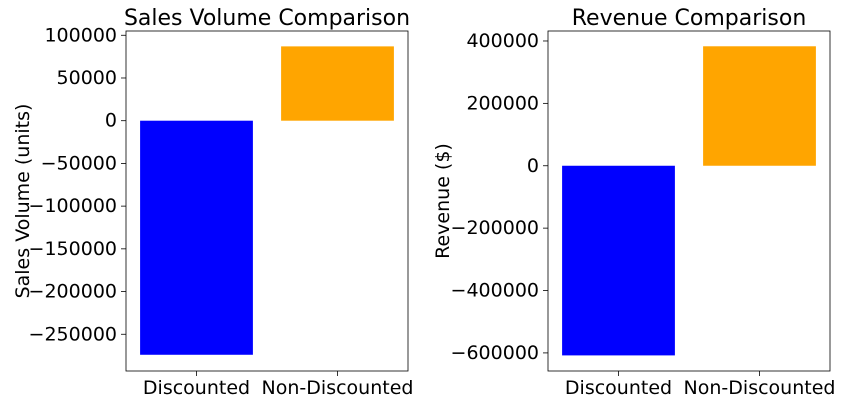  I want to click on chart-title: Revenue Comparison, so click(689, 18).